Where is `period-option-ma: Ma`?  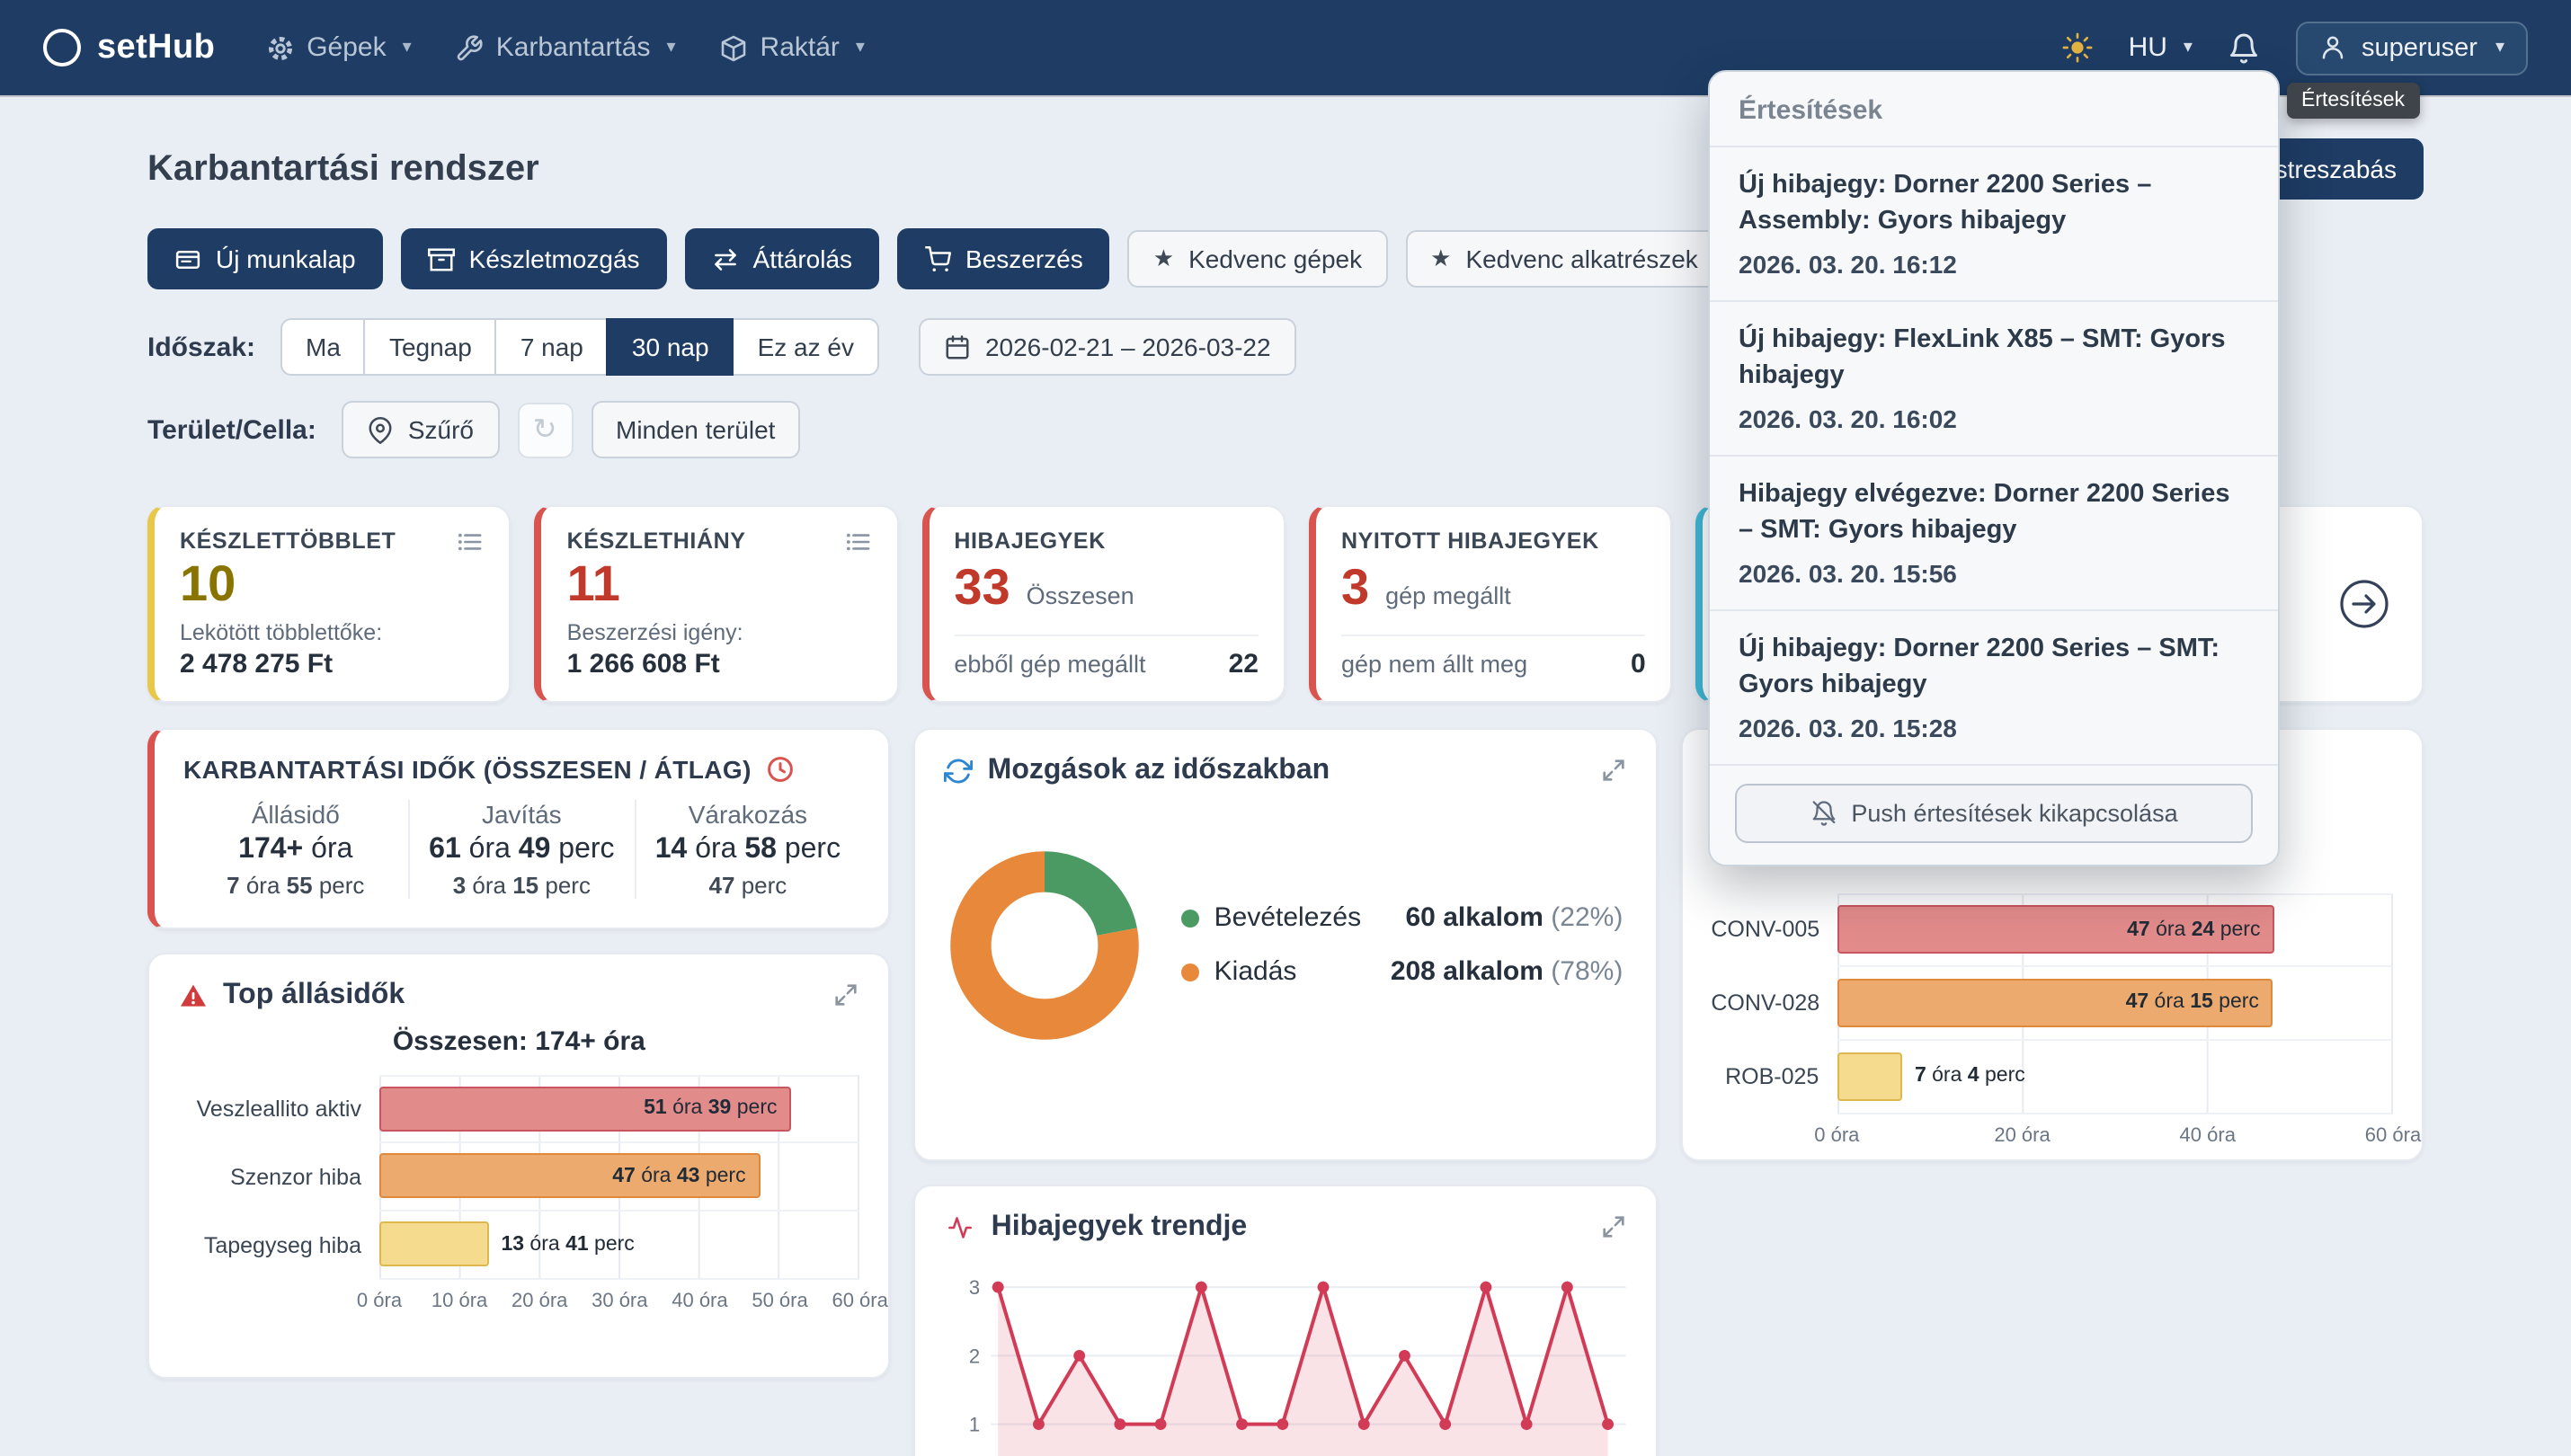
period-option-ma: Ma is located at coordinates (323, 347).